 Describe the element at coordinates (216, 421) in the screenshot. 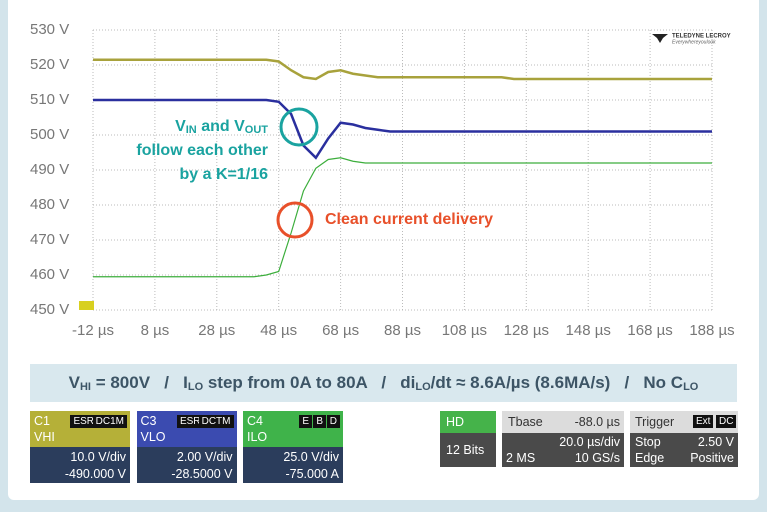

I see `badge: DCTM` at that location.